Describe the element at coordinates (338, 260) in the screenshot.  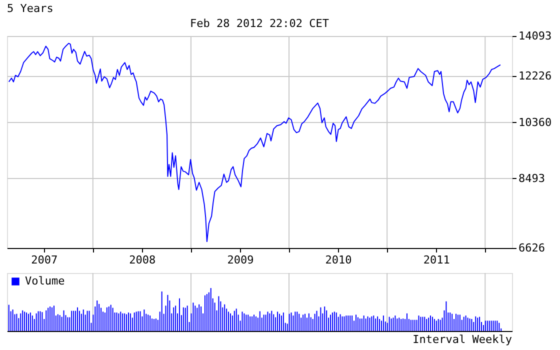
I see `x-tick-label: 2010` at that location.